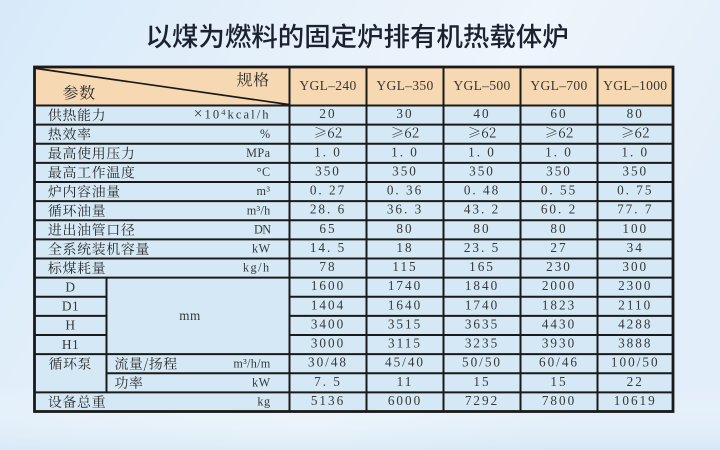  I want to click on svg-text: m³, so click(263, 191).